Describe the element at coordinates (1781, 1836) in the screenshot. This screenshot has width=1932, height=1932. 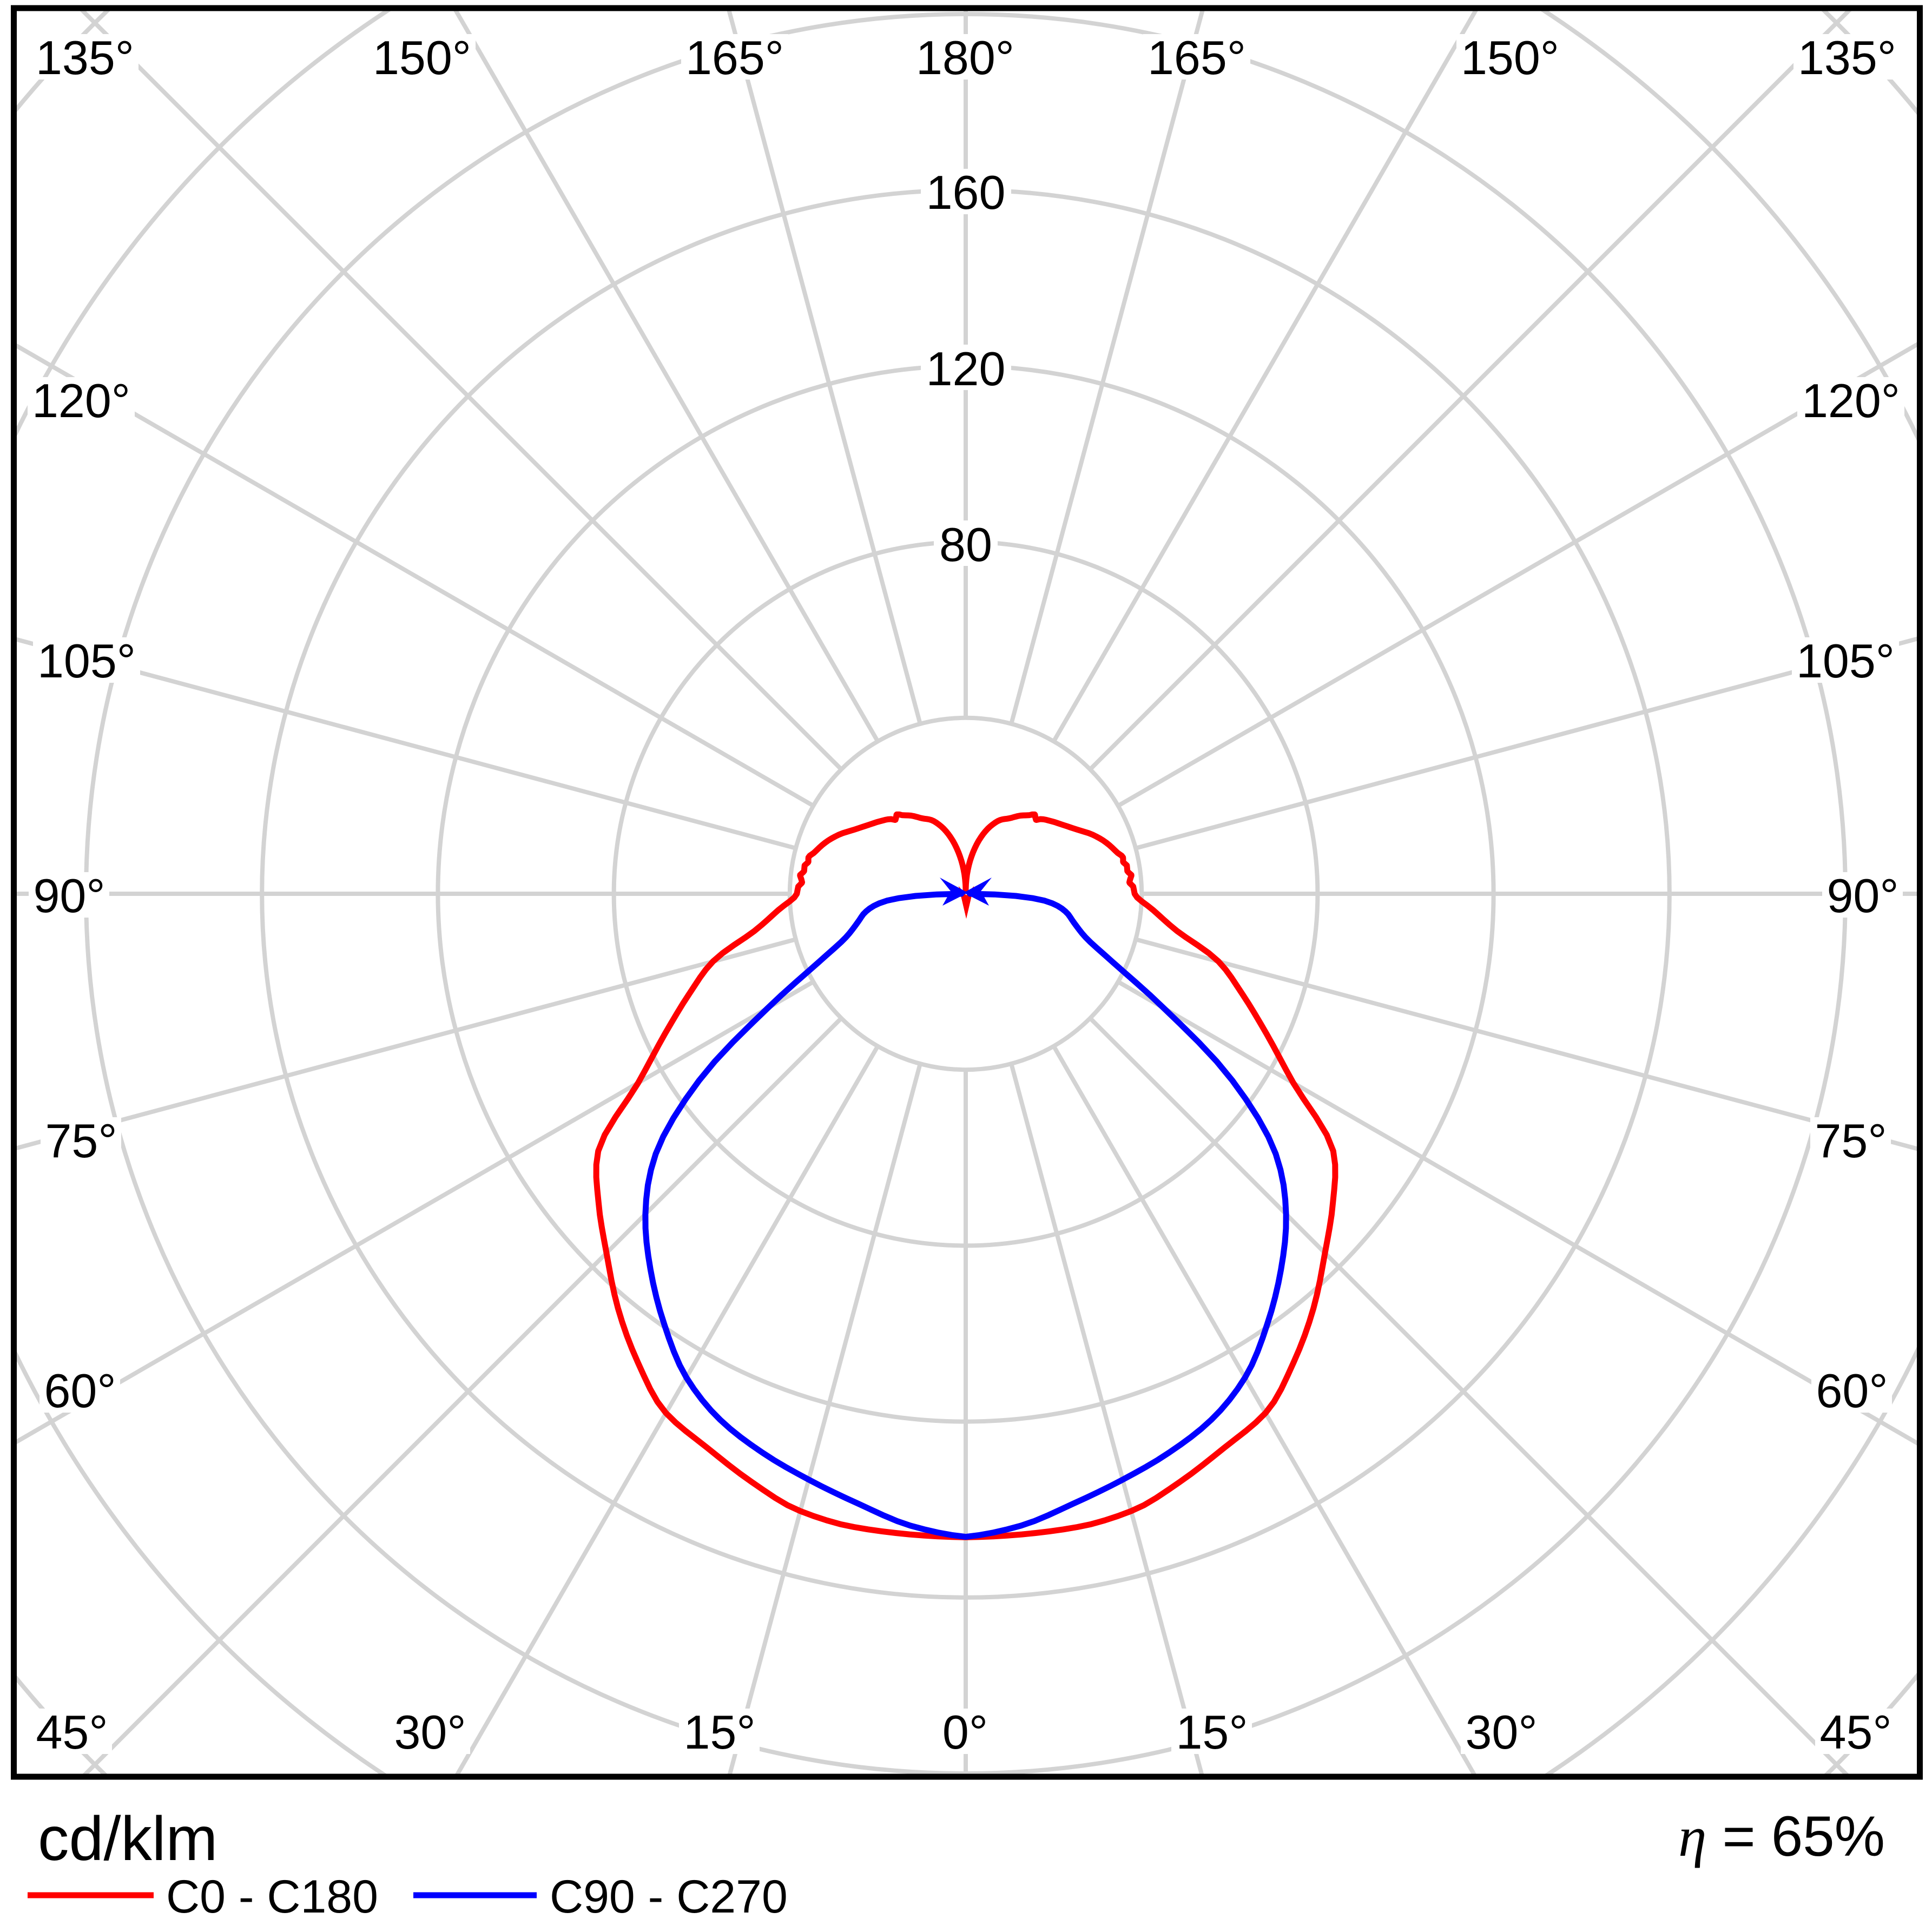
I see `svg-text: η = 65%` at that location.